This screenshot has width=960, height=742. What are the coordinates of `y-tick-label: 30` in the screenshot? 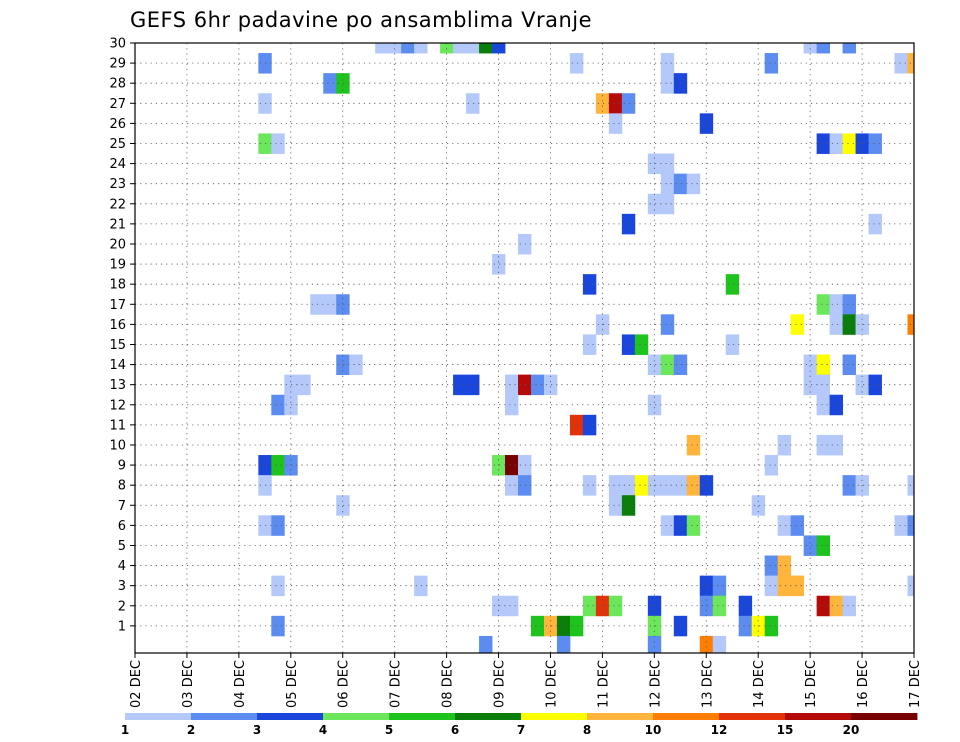 It's located at (117, 44).